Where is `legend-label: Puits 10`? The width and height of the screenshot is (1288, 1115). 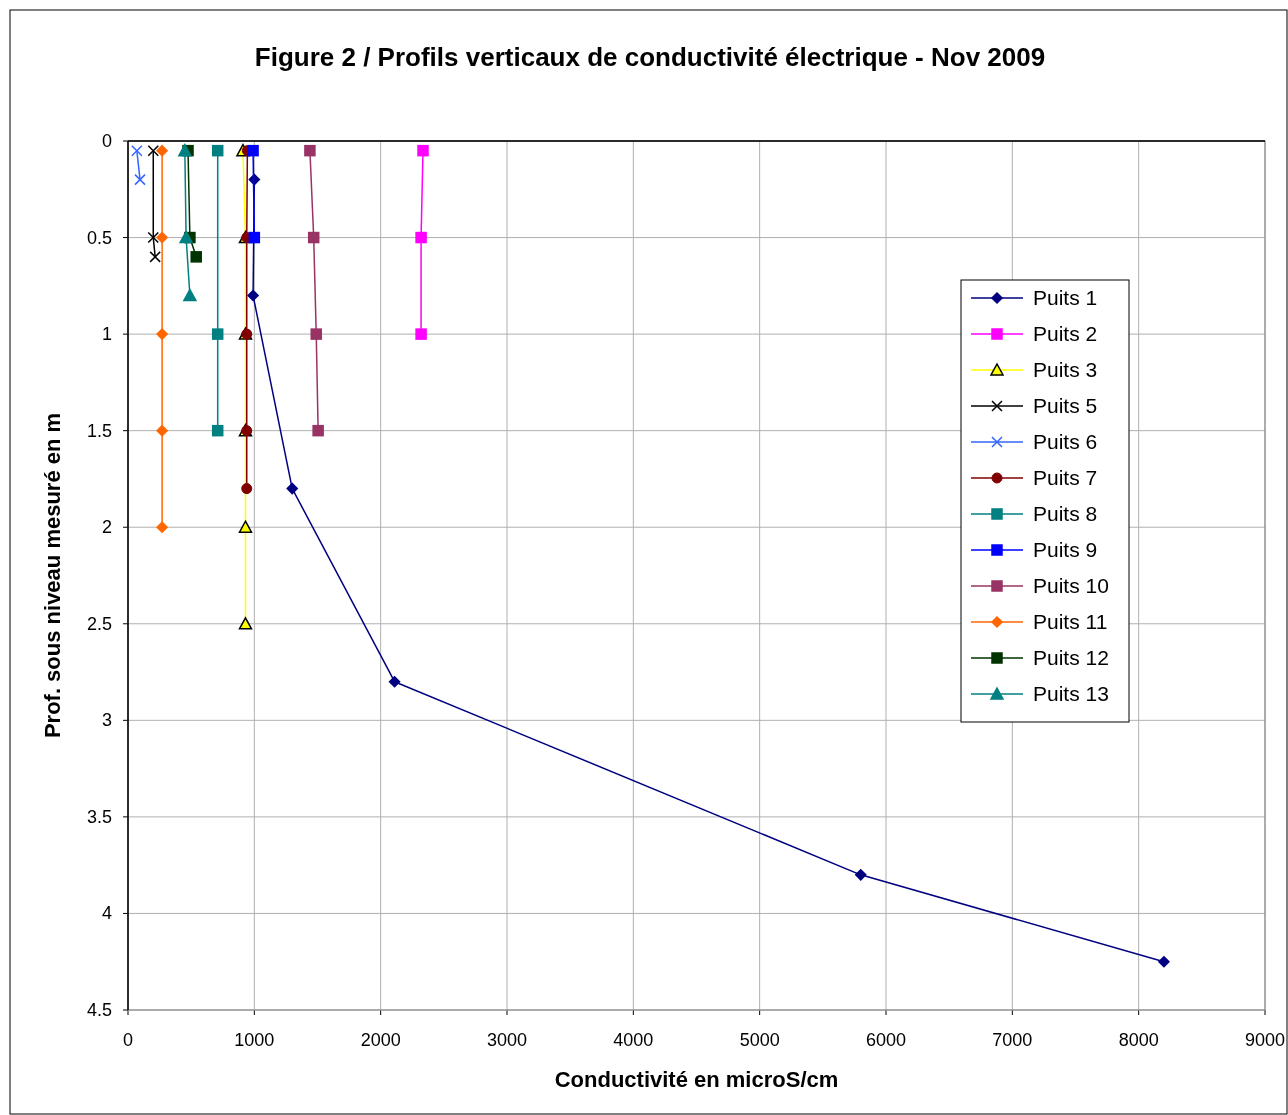
legend-label: Puits 10 is located at coordinates (1071, 585).